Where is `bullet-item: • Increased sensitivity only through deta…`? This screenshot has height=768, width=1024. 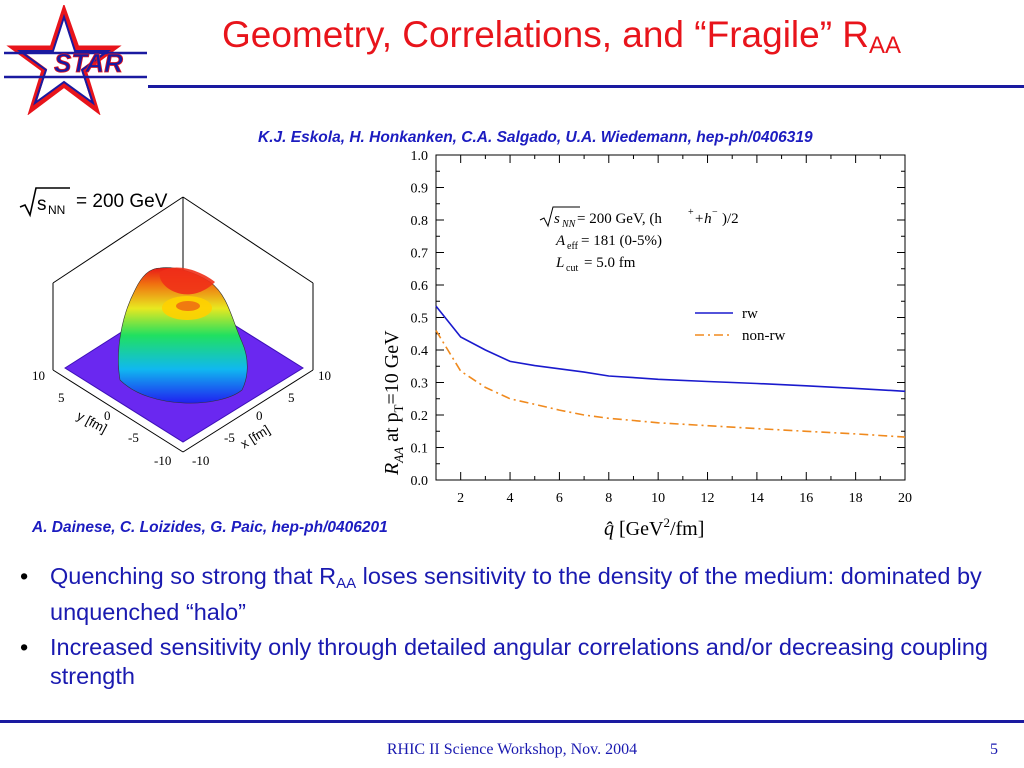 bullet-item: • Increased sensitivity only through deta… is located at coordinates (515, 662).